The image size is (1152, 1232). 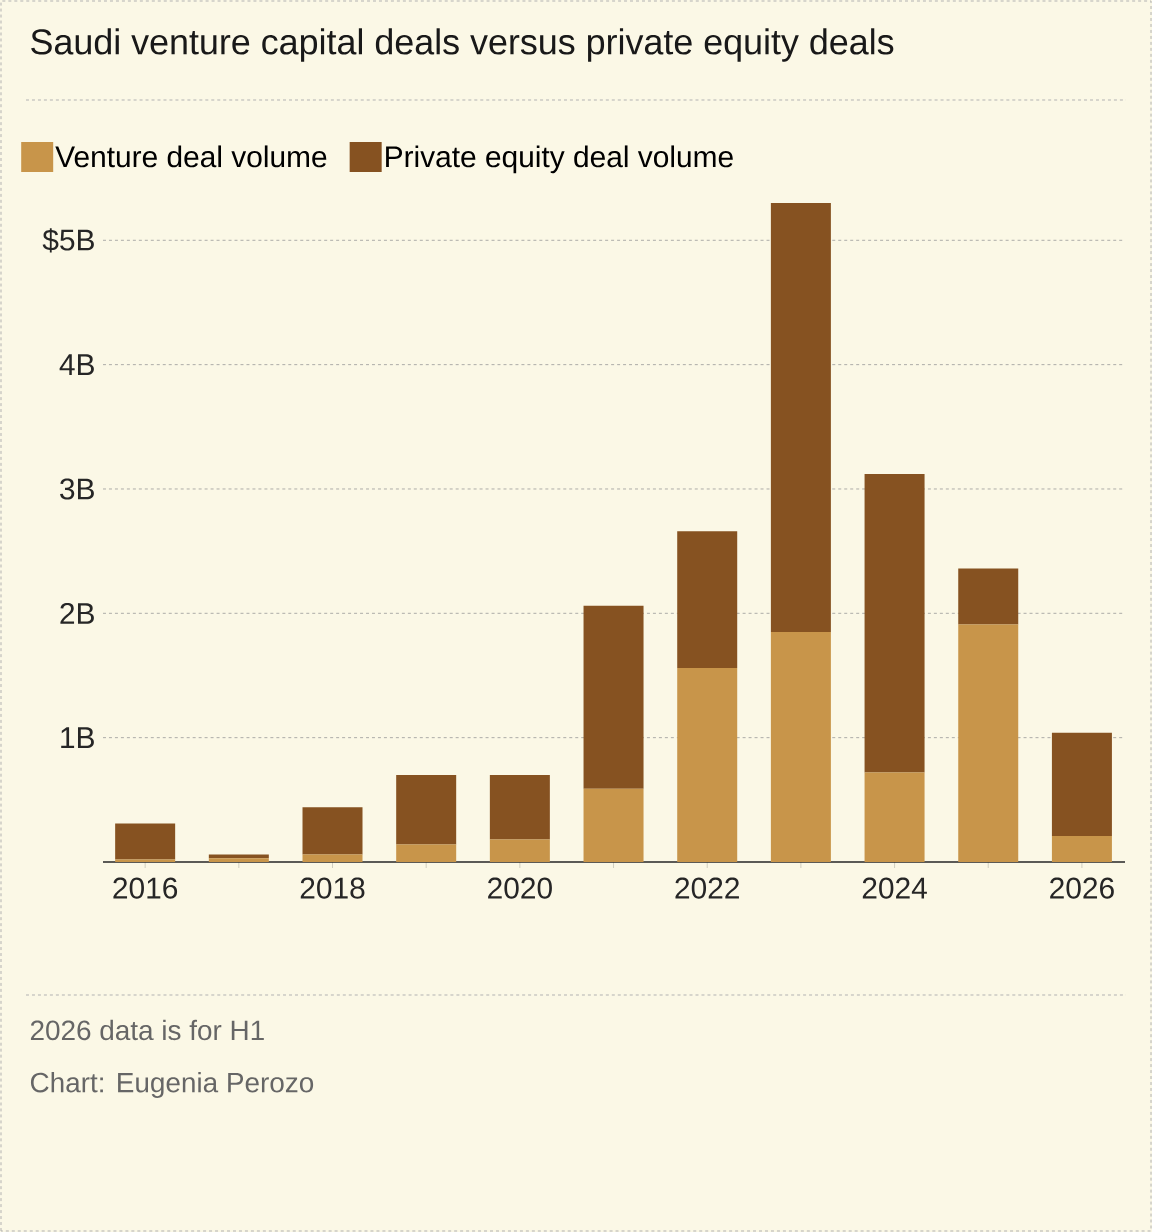 I want to click on text: Chart: Eugenia Perozo, so click(x=172, y=1085).